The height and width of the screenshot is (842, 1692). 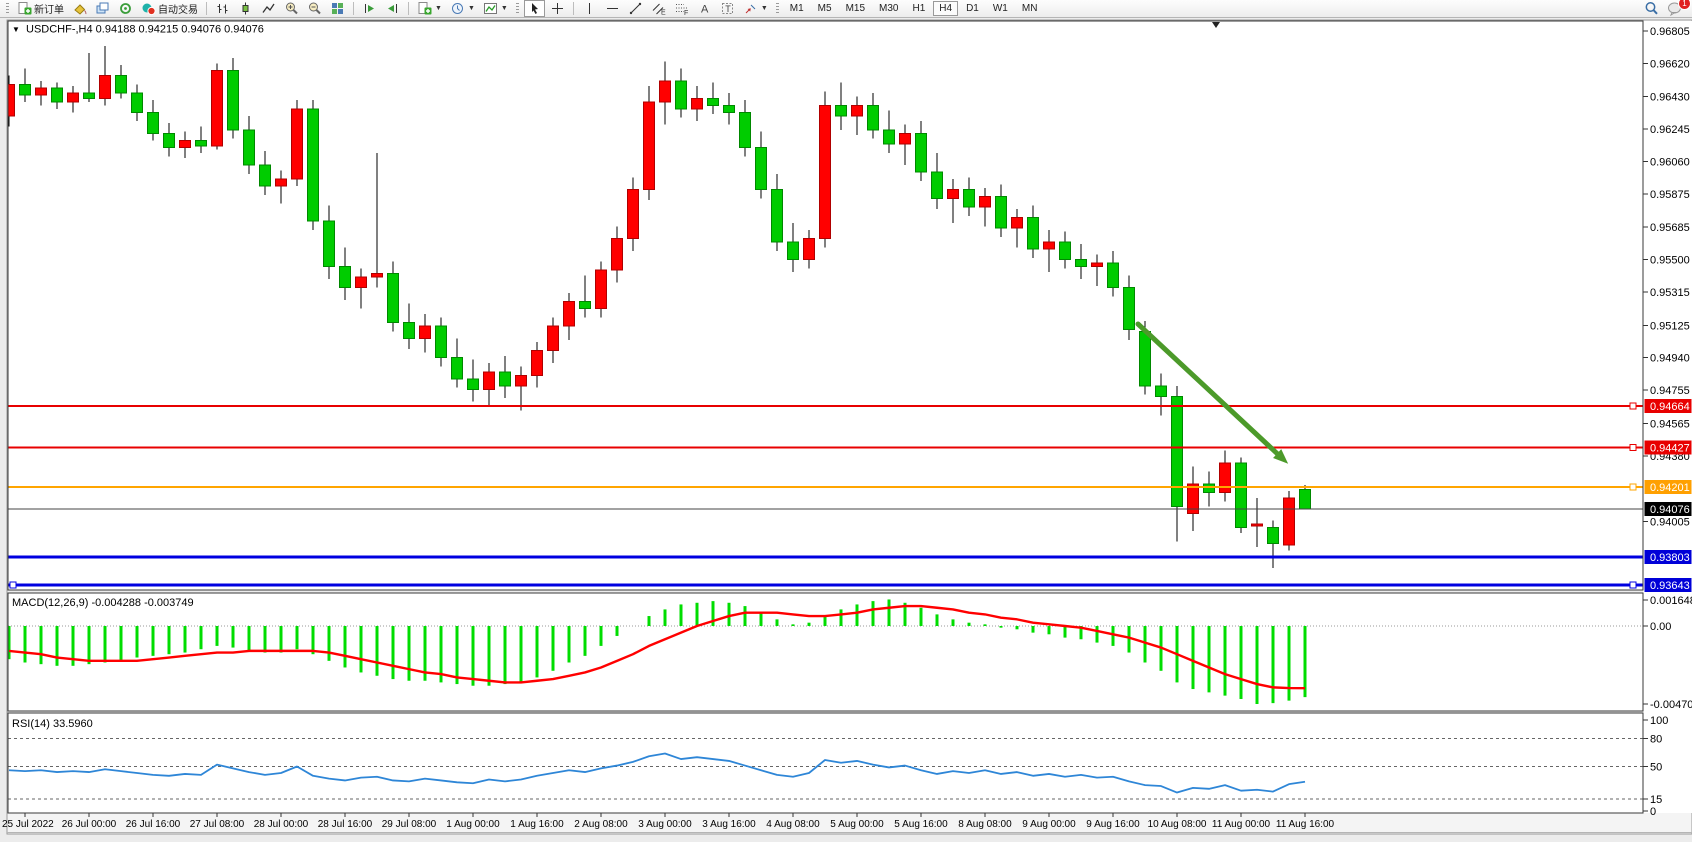 What do you see at coordinates (825, 769) in the screenshot?
I see `rsi-pane` at bounding box center [825, 769].